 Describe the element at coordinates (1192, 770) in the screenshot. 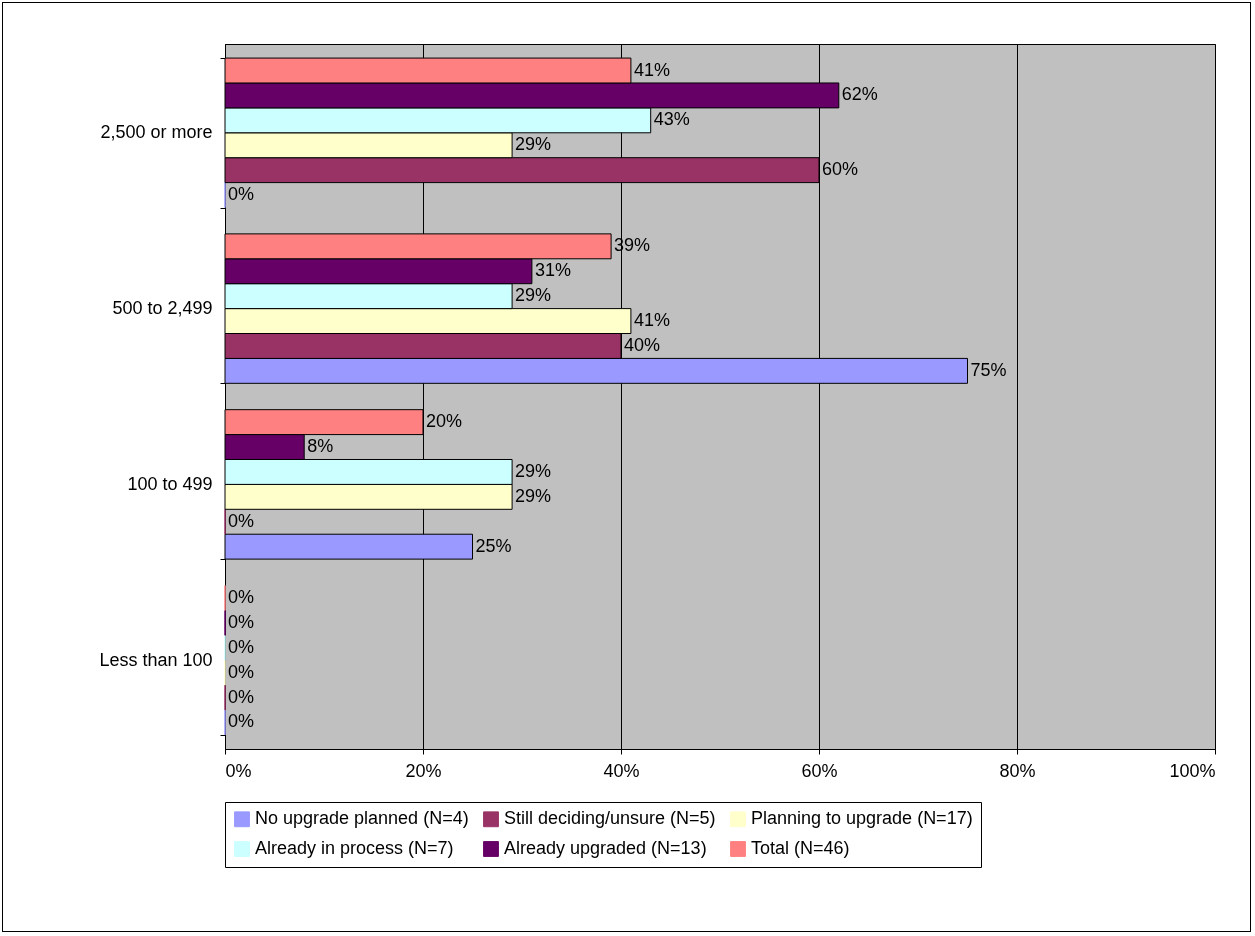

I see `x-tick-label: 100%` at that location.